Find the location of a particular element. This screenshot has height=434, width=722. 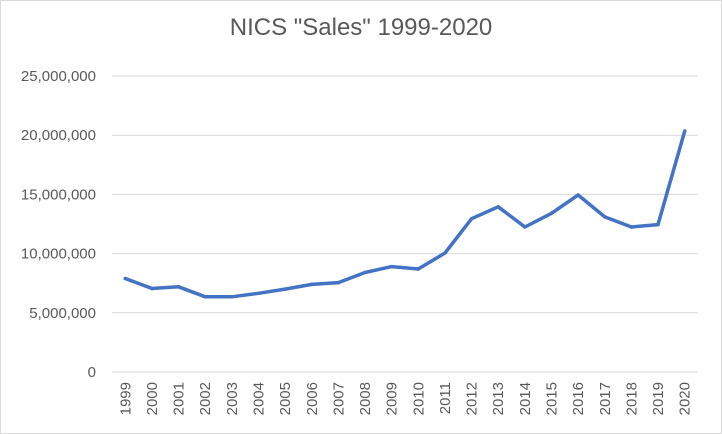

x-tick-label: 2004 is located at coordinates (259, 398).